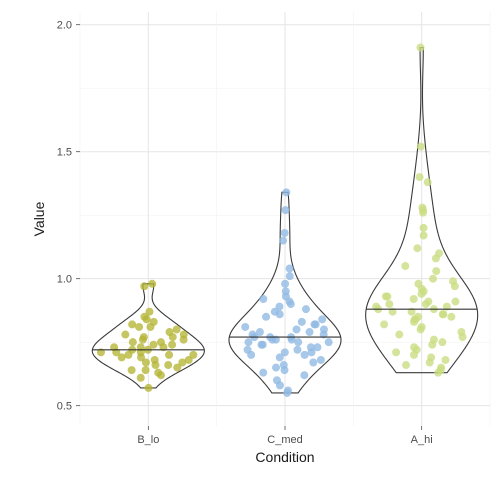  Describe the element at coordinates (64, 407) in the screenshot. I see `y-tick-label: 0.5` at that location.